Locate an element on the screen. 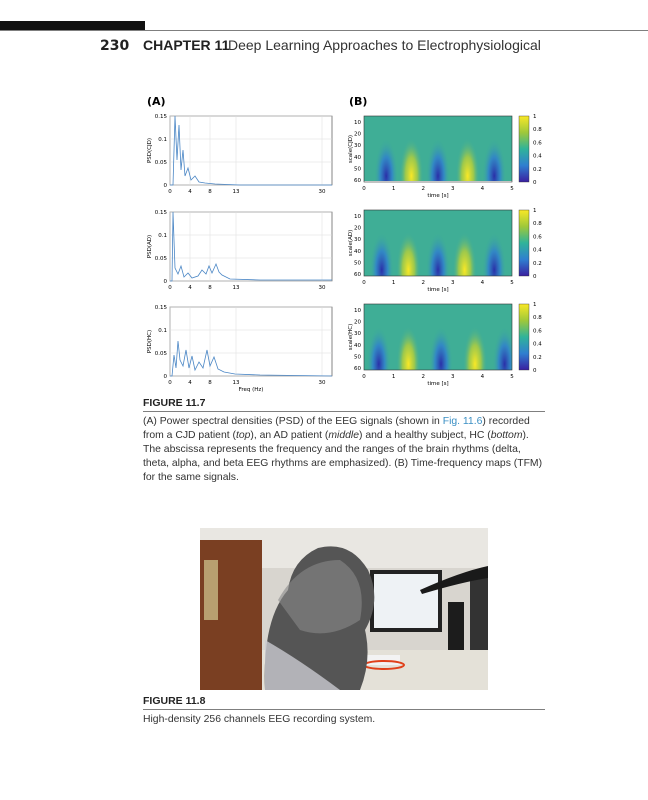  x-axis-label: Freq (Hz) is located at coordinates (251, 390).